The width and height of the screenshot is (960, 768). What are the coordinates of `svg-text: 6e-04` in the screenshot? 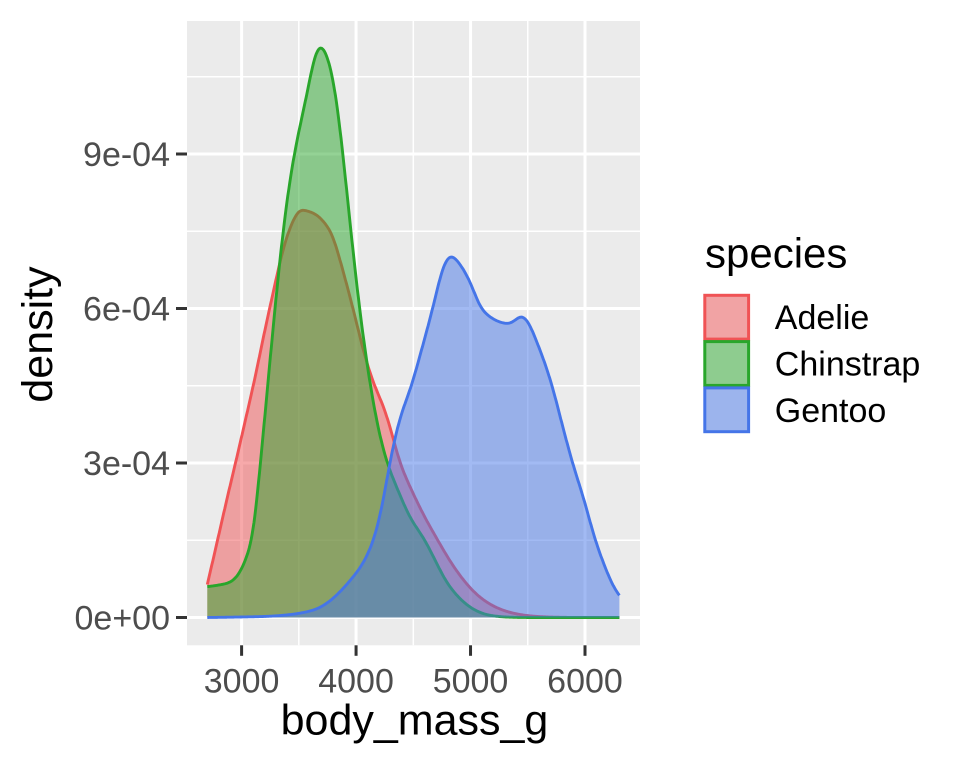 It's located at (126, 310).